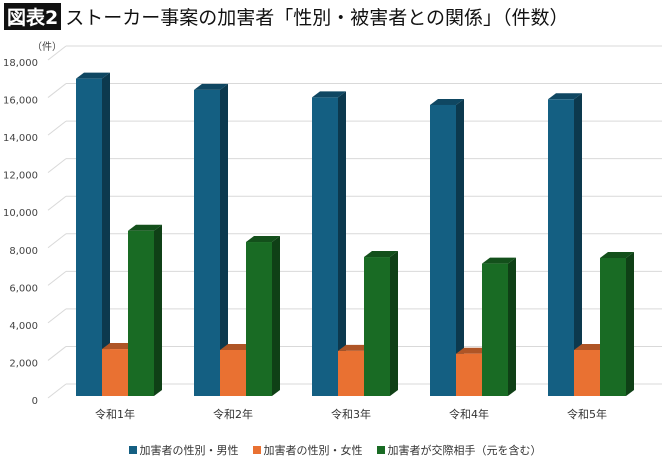 The width and height of the screenshot is (670, 460). I want to click on legend-item: 加害者が交際相手（元を含む）, so click(459, 450).